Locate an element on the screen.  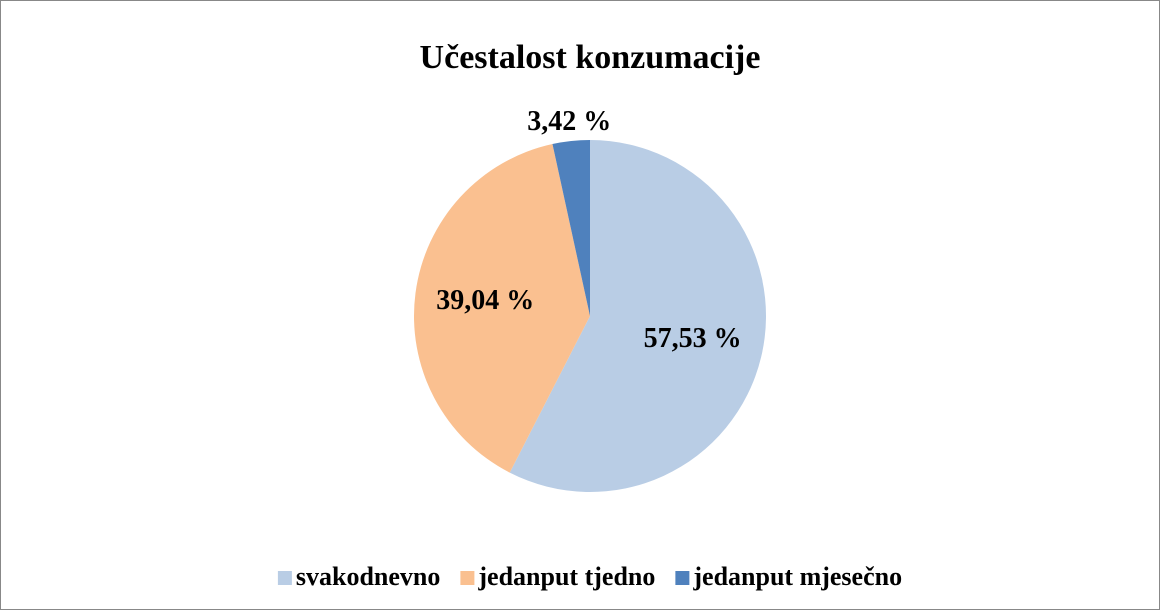
chart-title: Učestalost konzumacije is located at coordinates (590, 57).